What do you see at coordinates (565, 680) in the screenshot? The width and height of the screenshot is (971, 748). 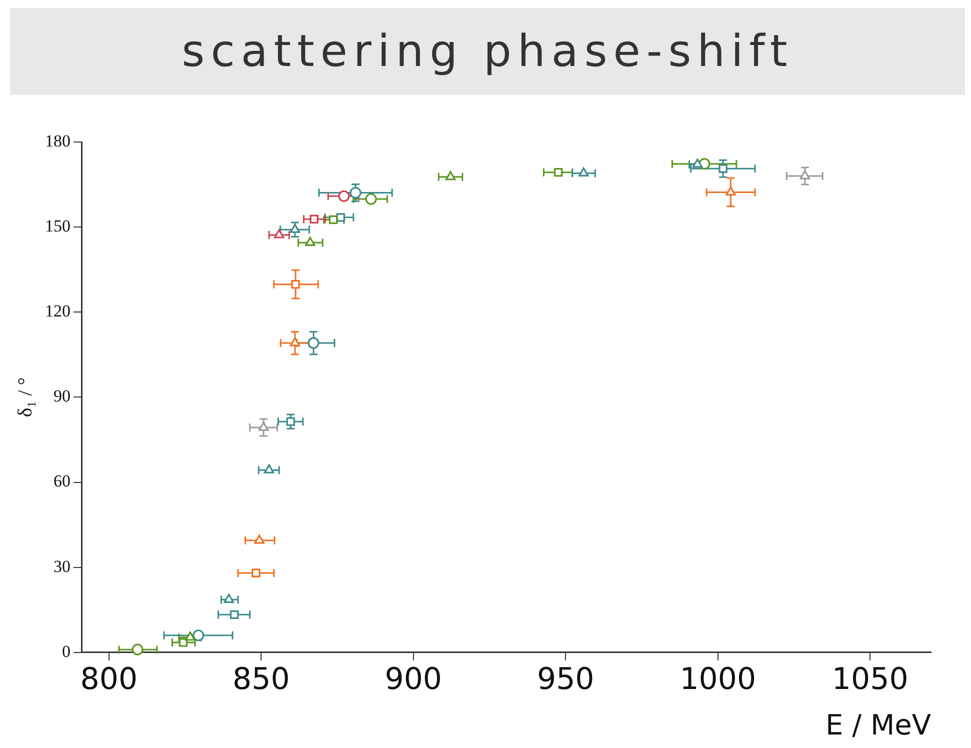 I see `x-tick-label: 950` at bounding box center [565, 680].